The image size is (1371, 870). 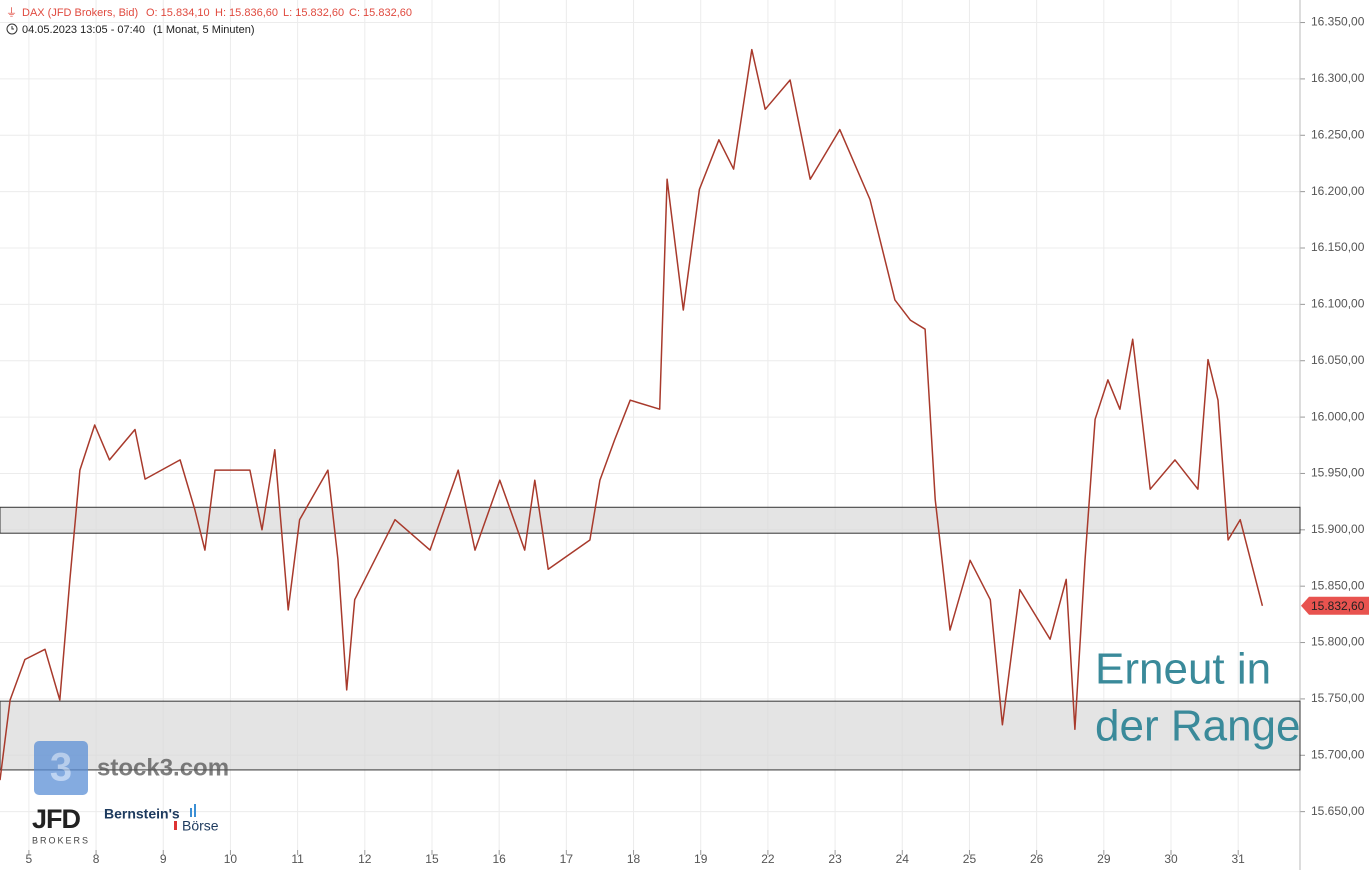 What do you see at coordinates (83, 30) in the screenshot?
I see `subtitle: 04.05.2023 13:05 - 07:40` at bounding box center [83, 30].